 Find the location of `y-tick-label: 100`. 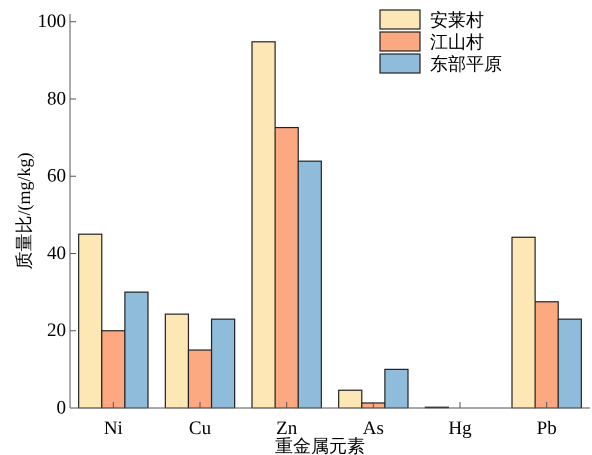

y-tick-label: 100 is located at coordinates (52, 21).